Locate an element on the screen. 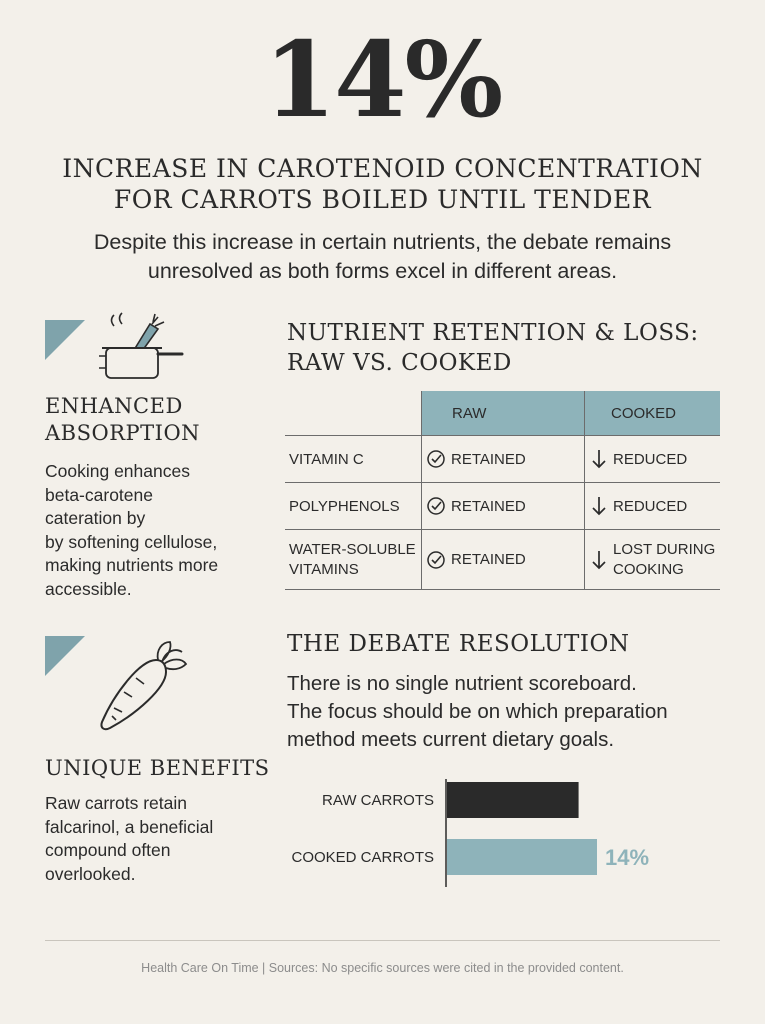  cooked-status-line: COOKING is located at coordinates (648, 569).